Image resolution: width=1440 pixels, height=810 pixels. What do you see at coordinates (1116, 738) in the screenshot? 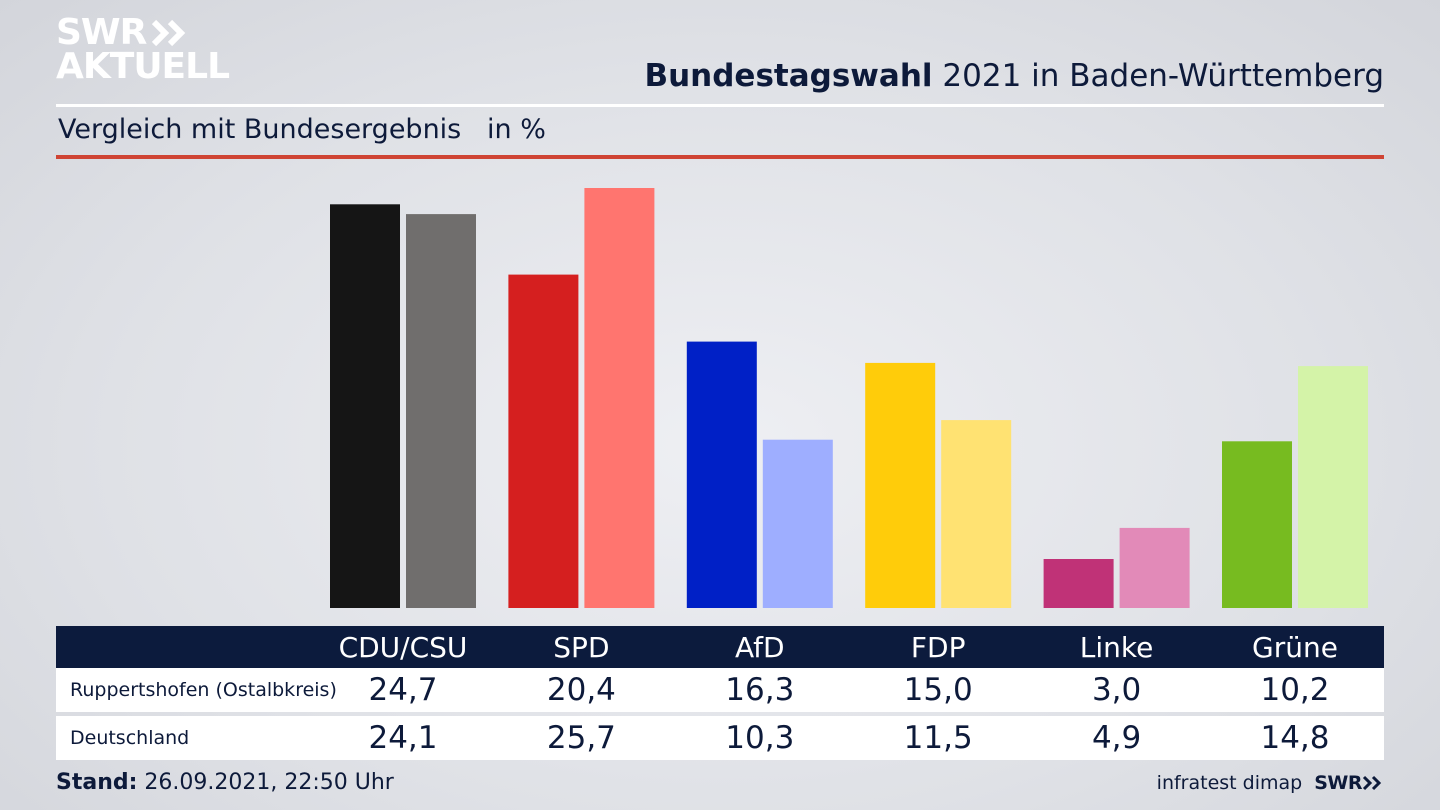
I see `value-cell-linke-deutschland: 4,9` at bounding box center [1116, 738].